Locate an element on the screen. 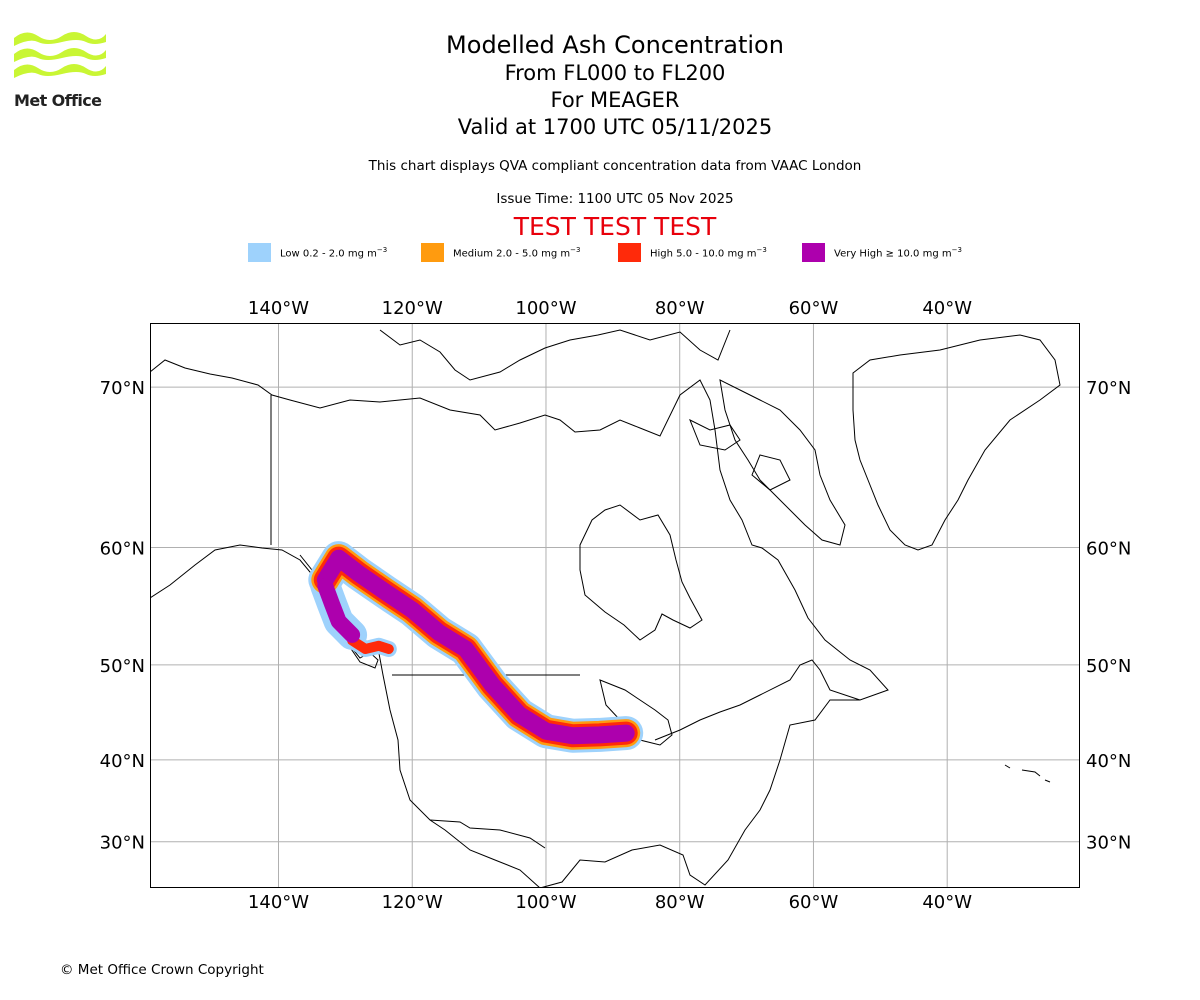 The height and width of the screenshot is (1000, 1200). right-lat-label: 60°N is located at coordinates (1108, 549).